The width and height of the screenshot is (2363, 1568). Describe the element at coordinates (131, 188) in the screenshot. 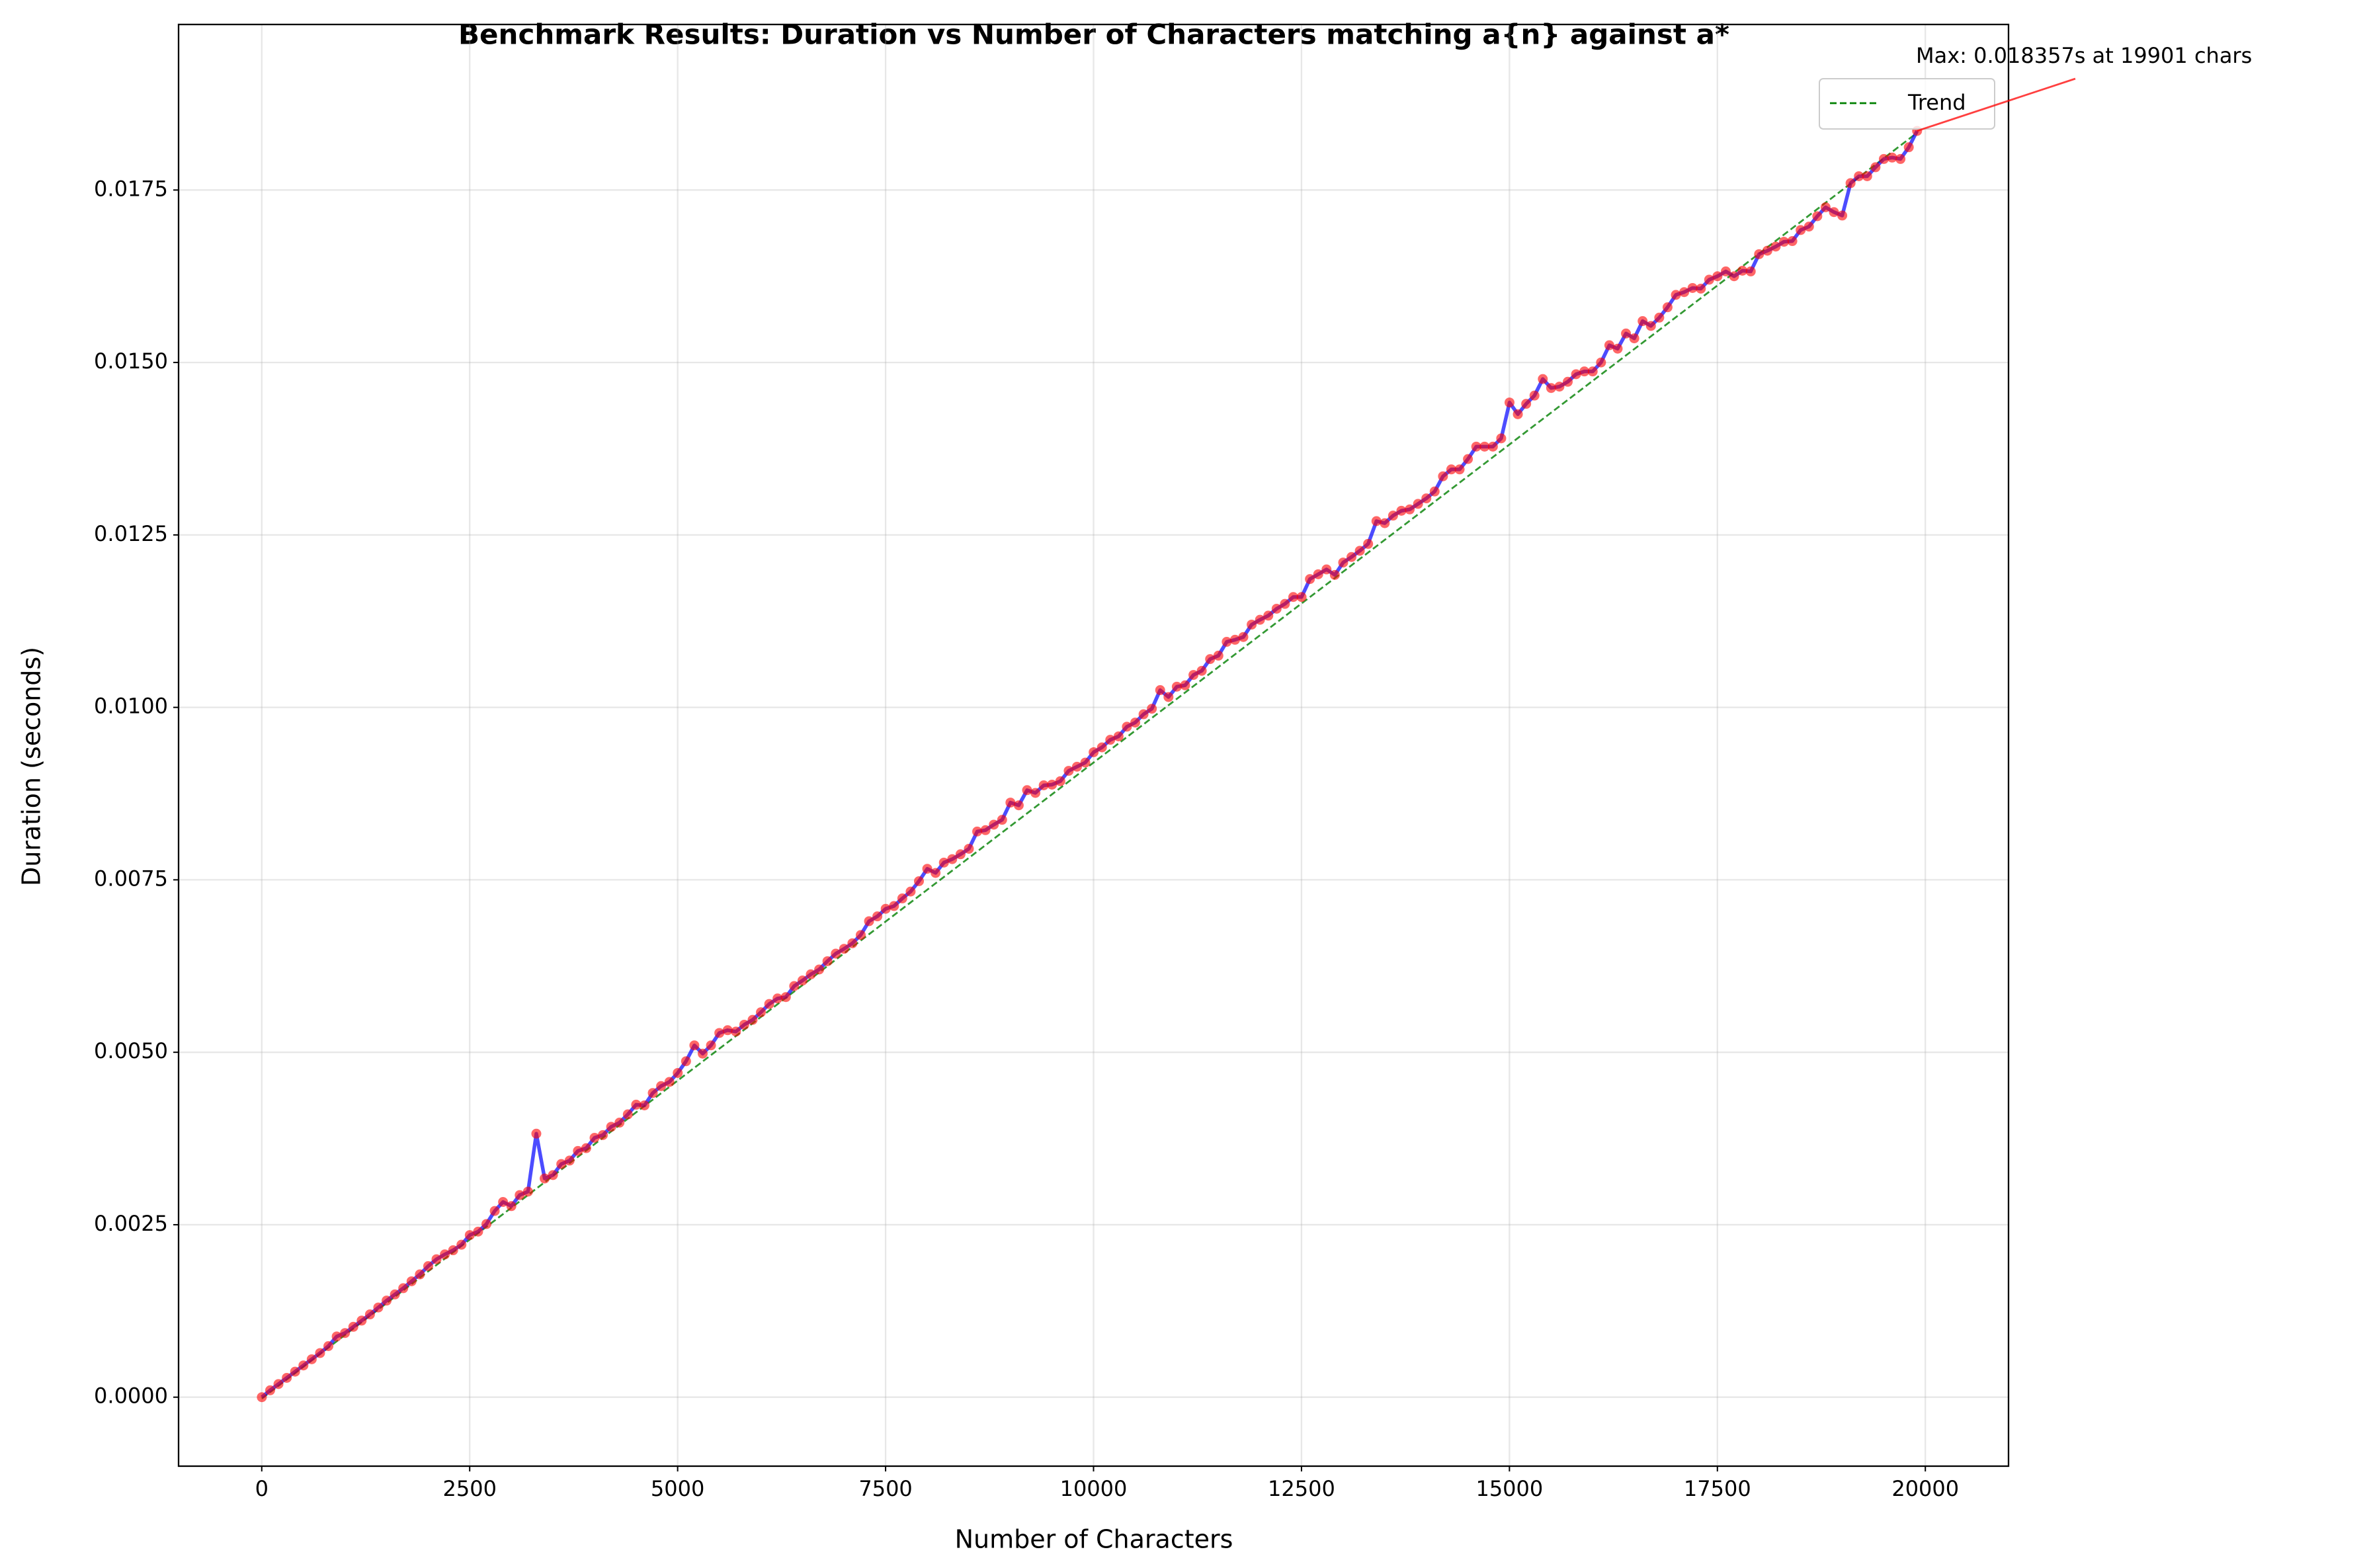

I see `y-tick-label: 0.0175` at that location.